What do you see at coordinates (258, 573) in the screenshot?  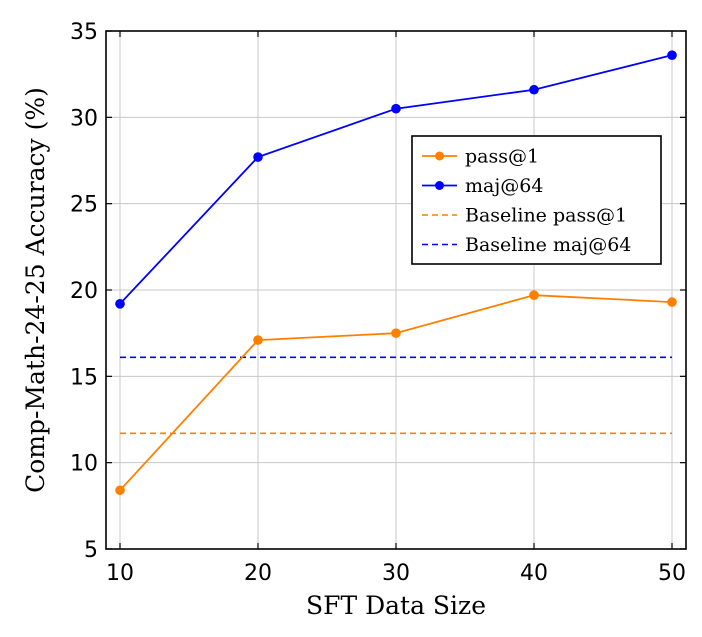 I see `x-tick-label: 20` at bounding box center [258, 573].